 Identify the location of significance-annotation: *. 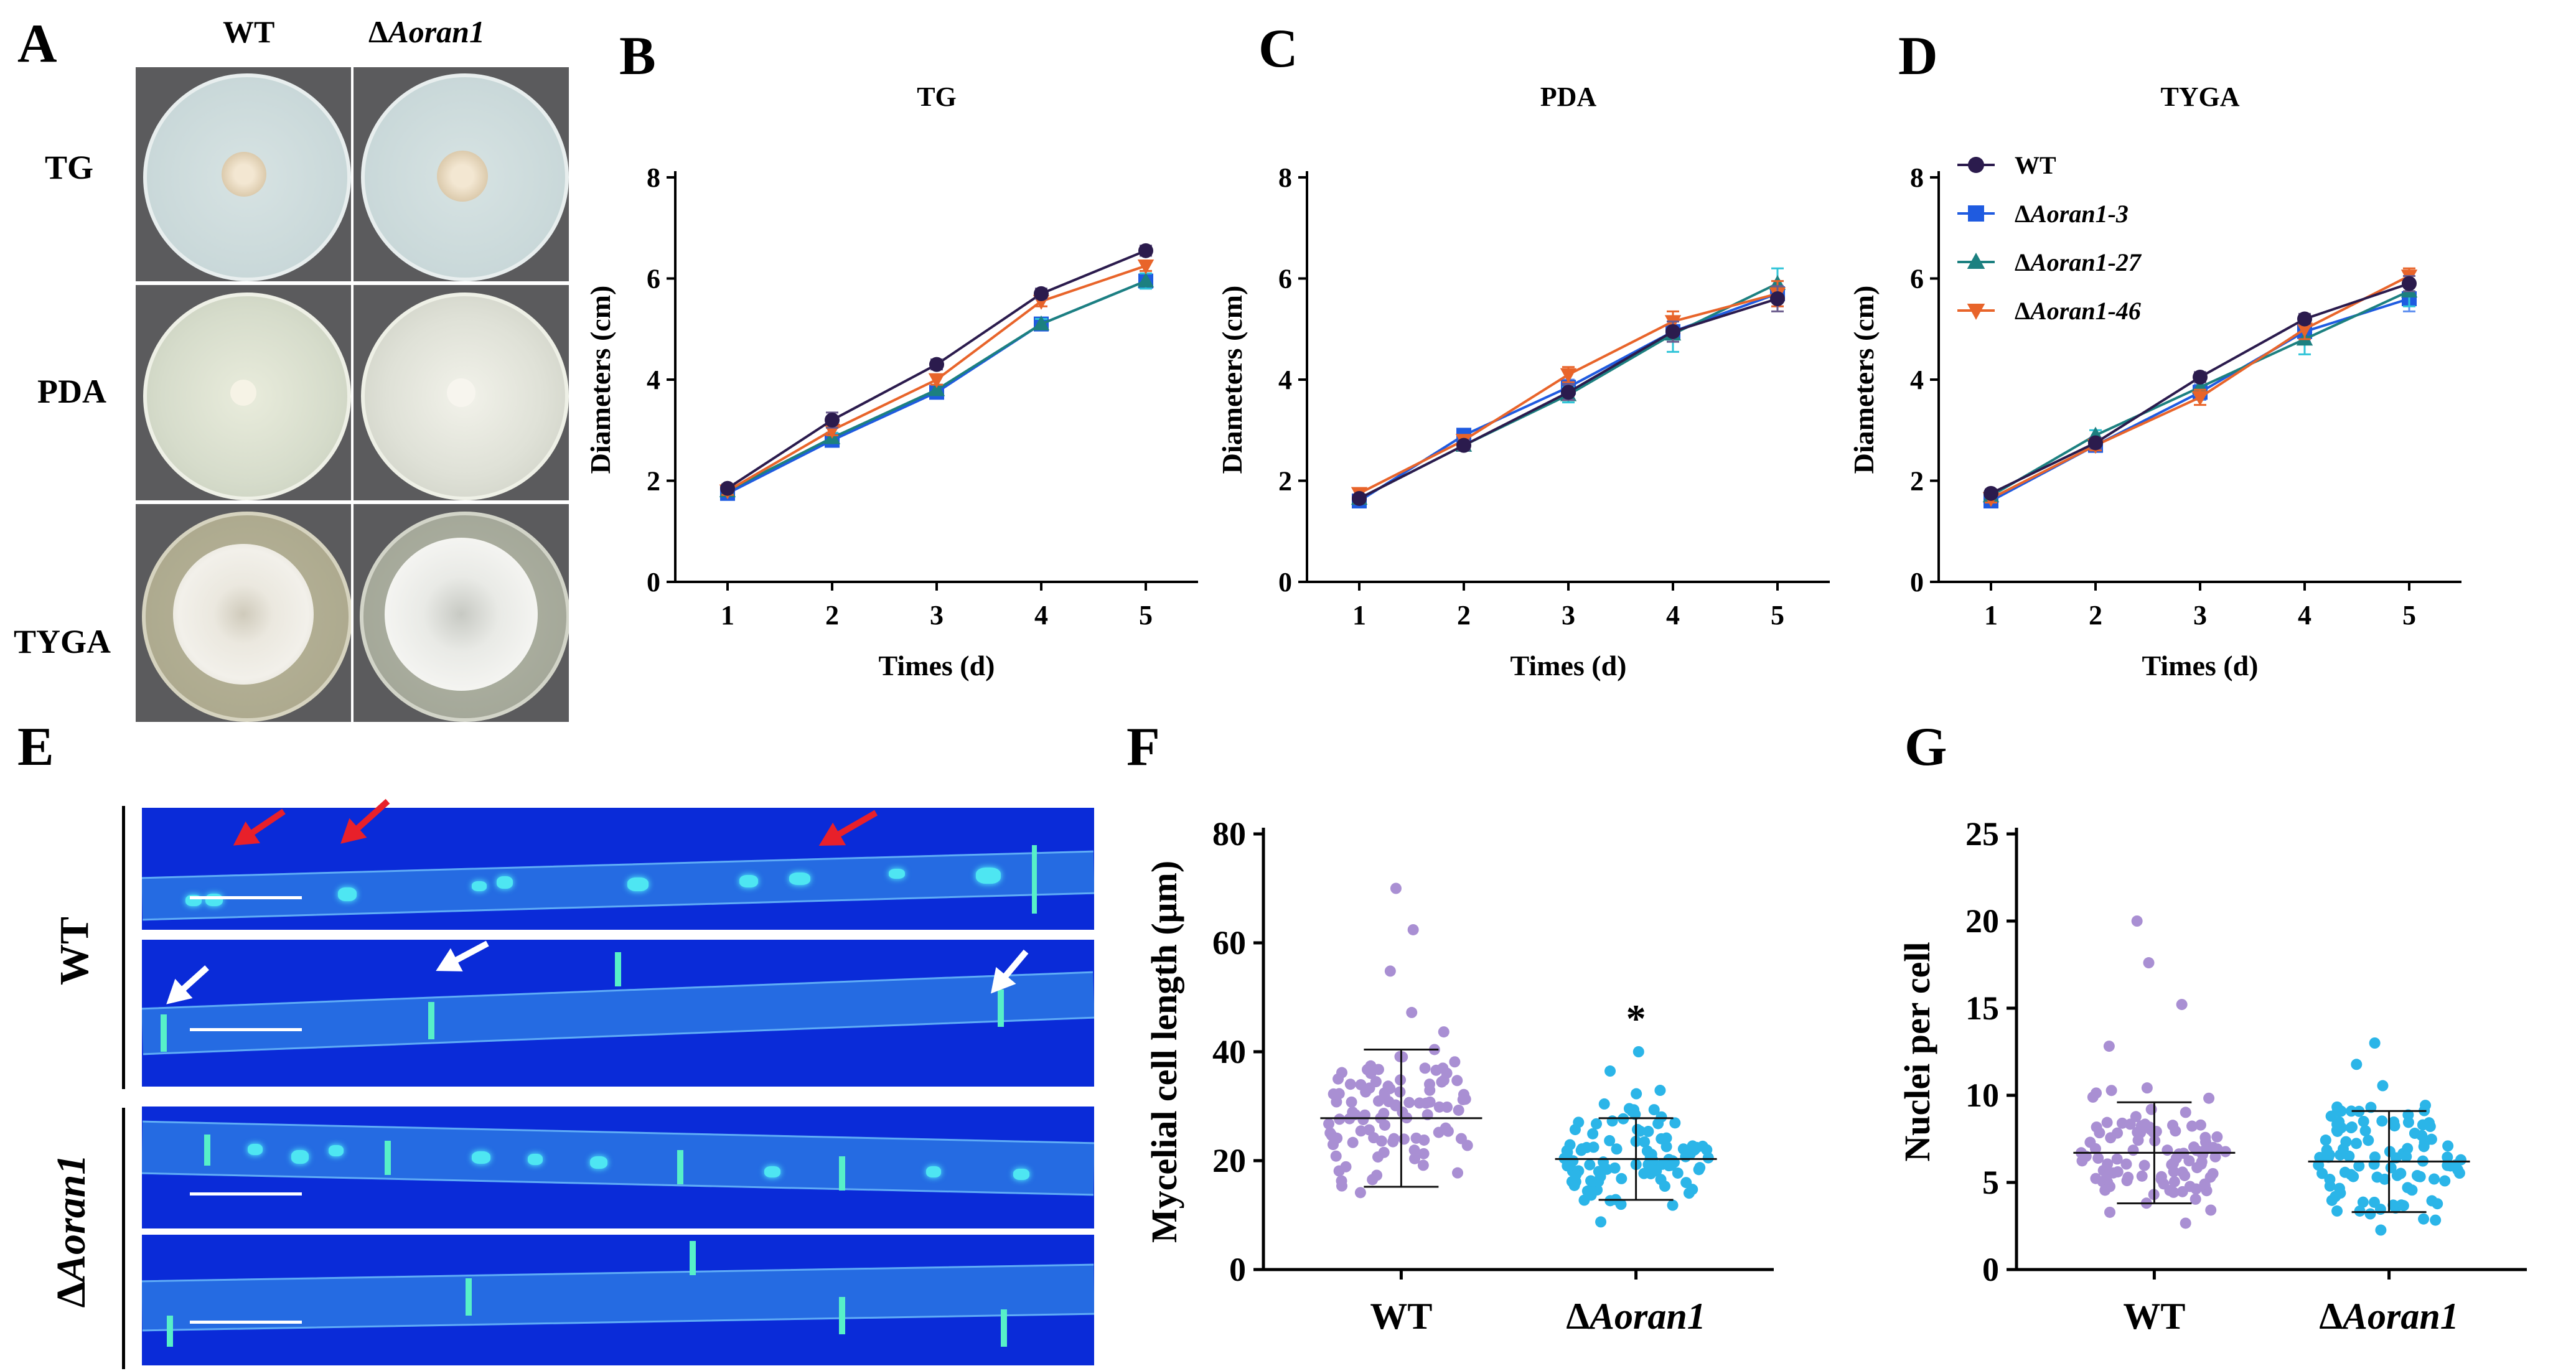
(1636, 1019).